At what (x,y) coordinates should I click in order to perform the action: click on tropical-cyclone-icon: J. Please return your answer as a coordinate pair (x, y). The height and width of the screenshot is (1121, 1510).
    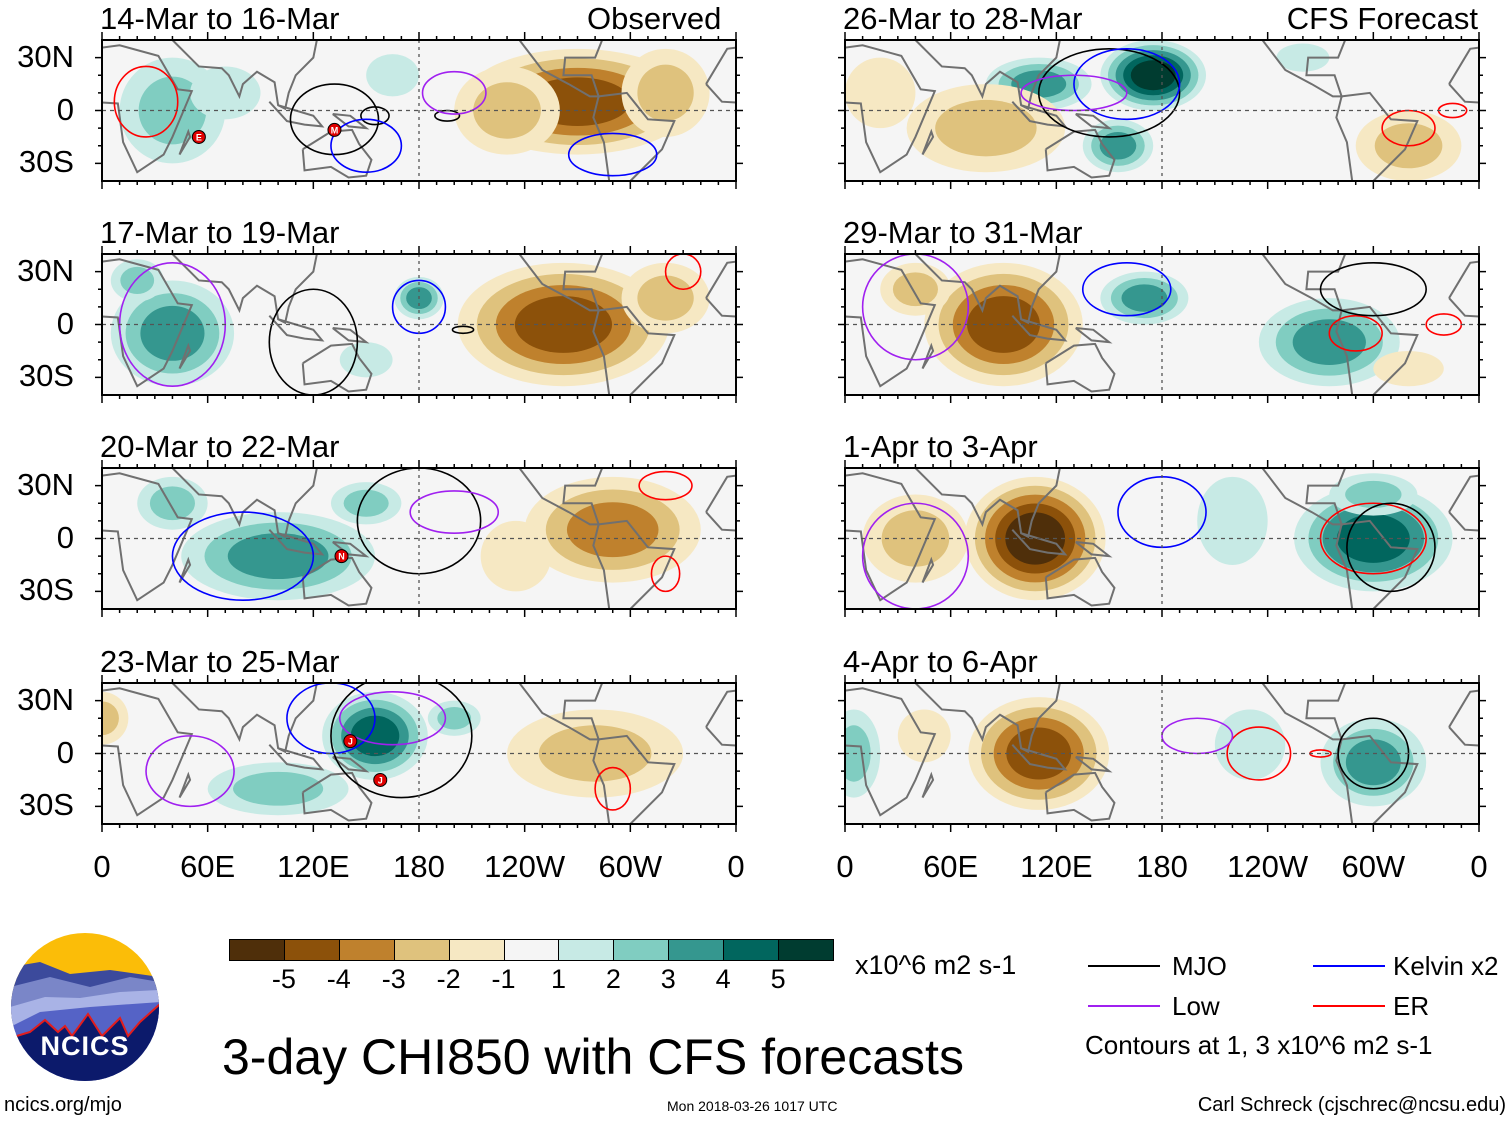
    Looking at the image, I should click on (350, 741).